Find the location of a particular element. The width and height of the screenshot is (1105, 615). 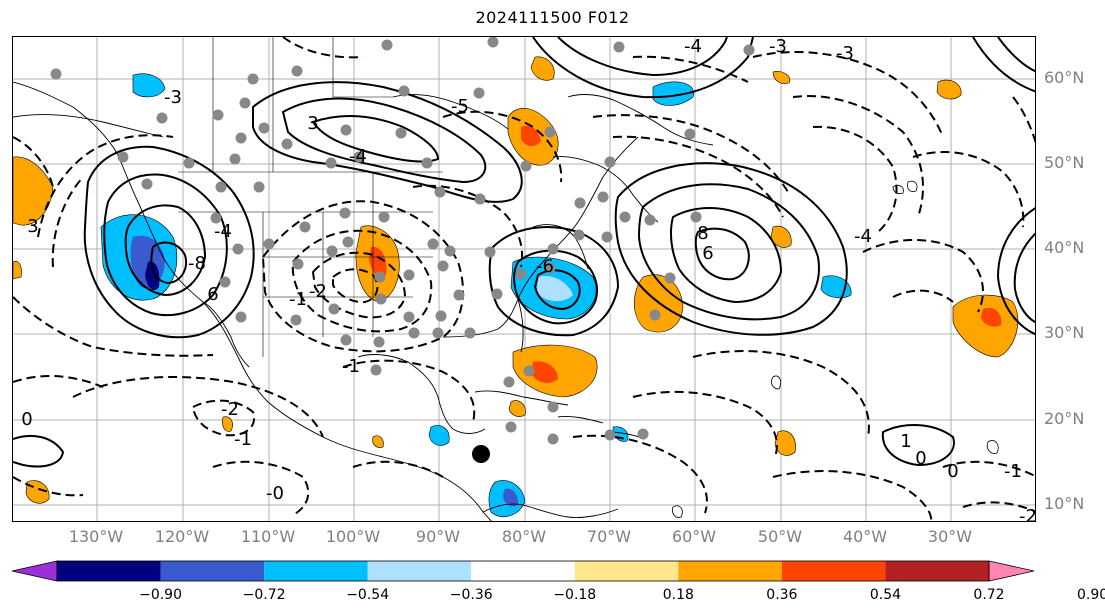

lat-label: 60°N is located at coordinates (1064, 77).